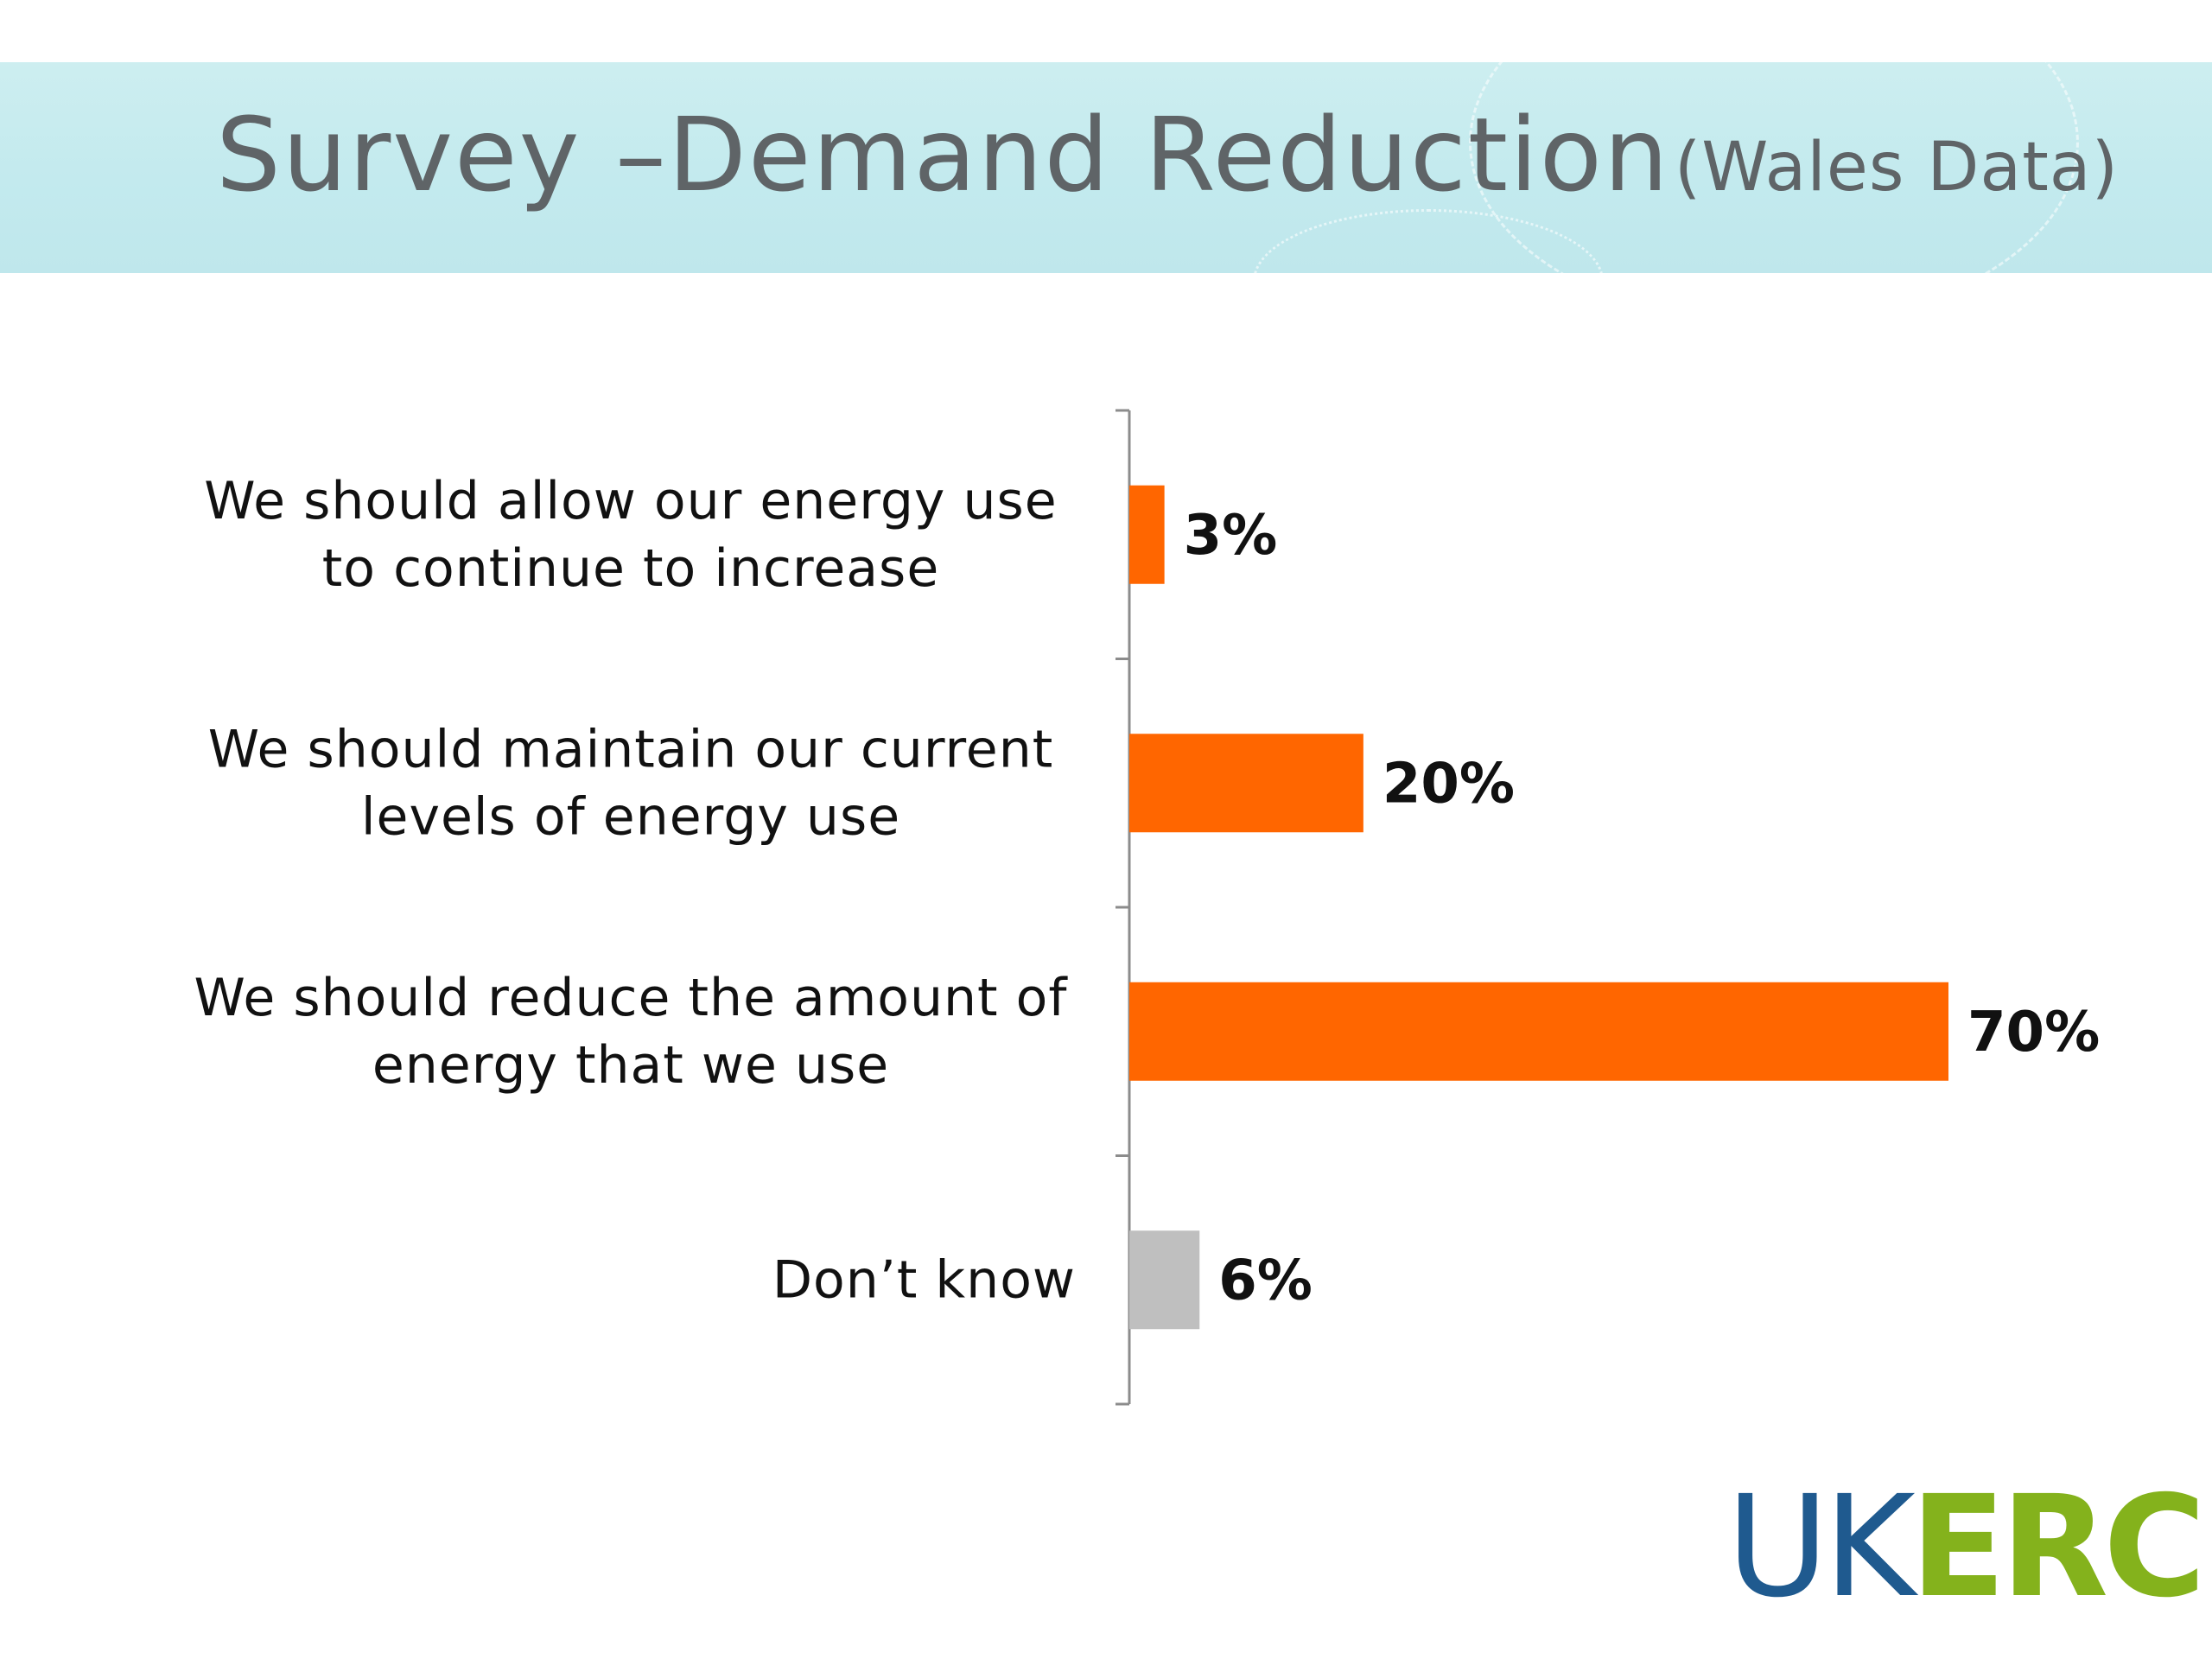 The image size is (2212, 1659). What do you see at coordinates (1231, 536) in the screenshot?
I see `value-label-1: 3%` at bounding box center [1231, 536].